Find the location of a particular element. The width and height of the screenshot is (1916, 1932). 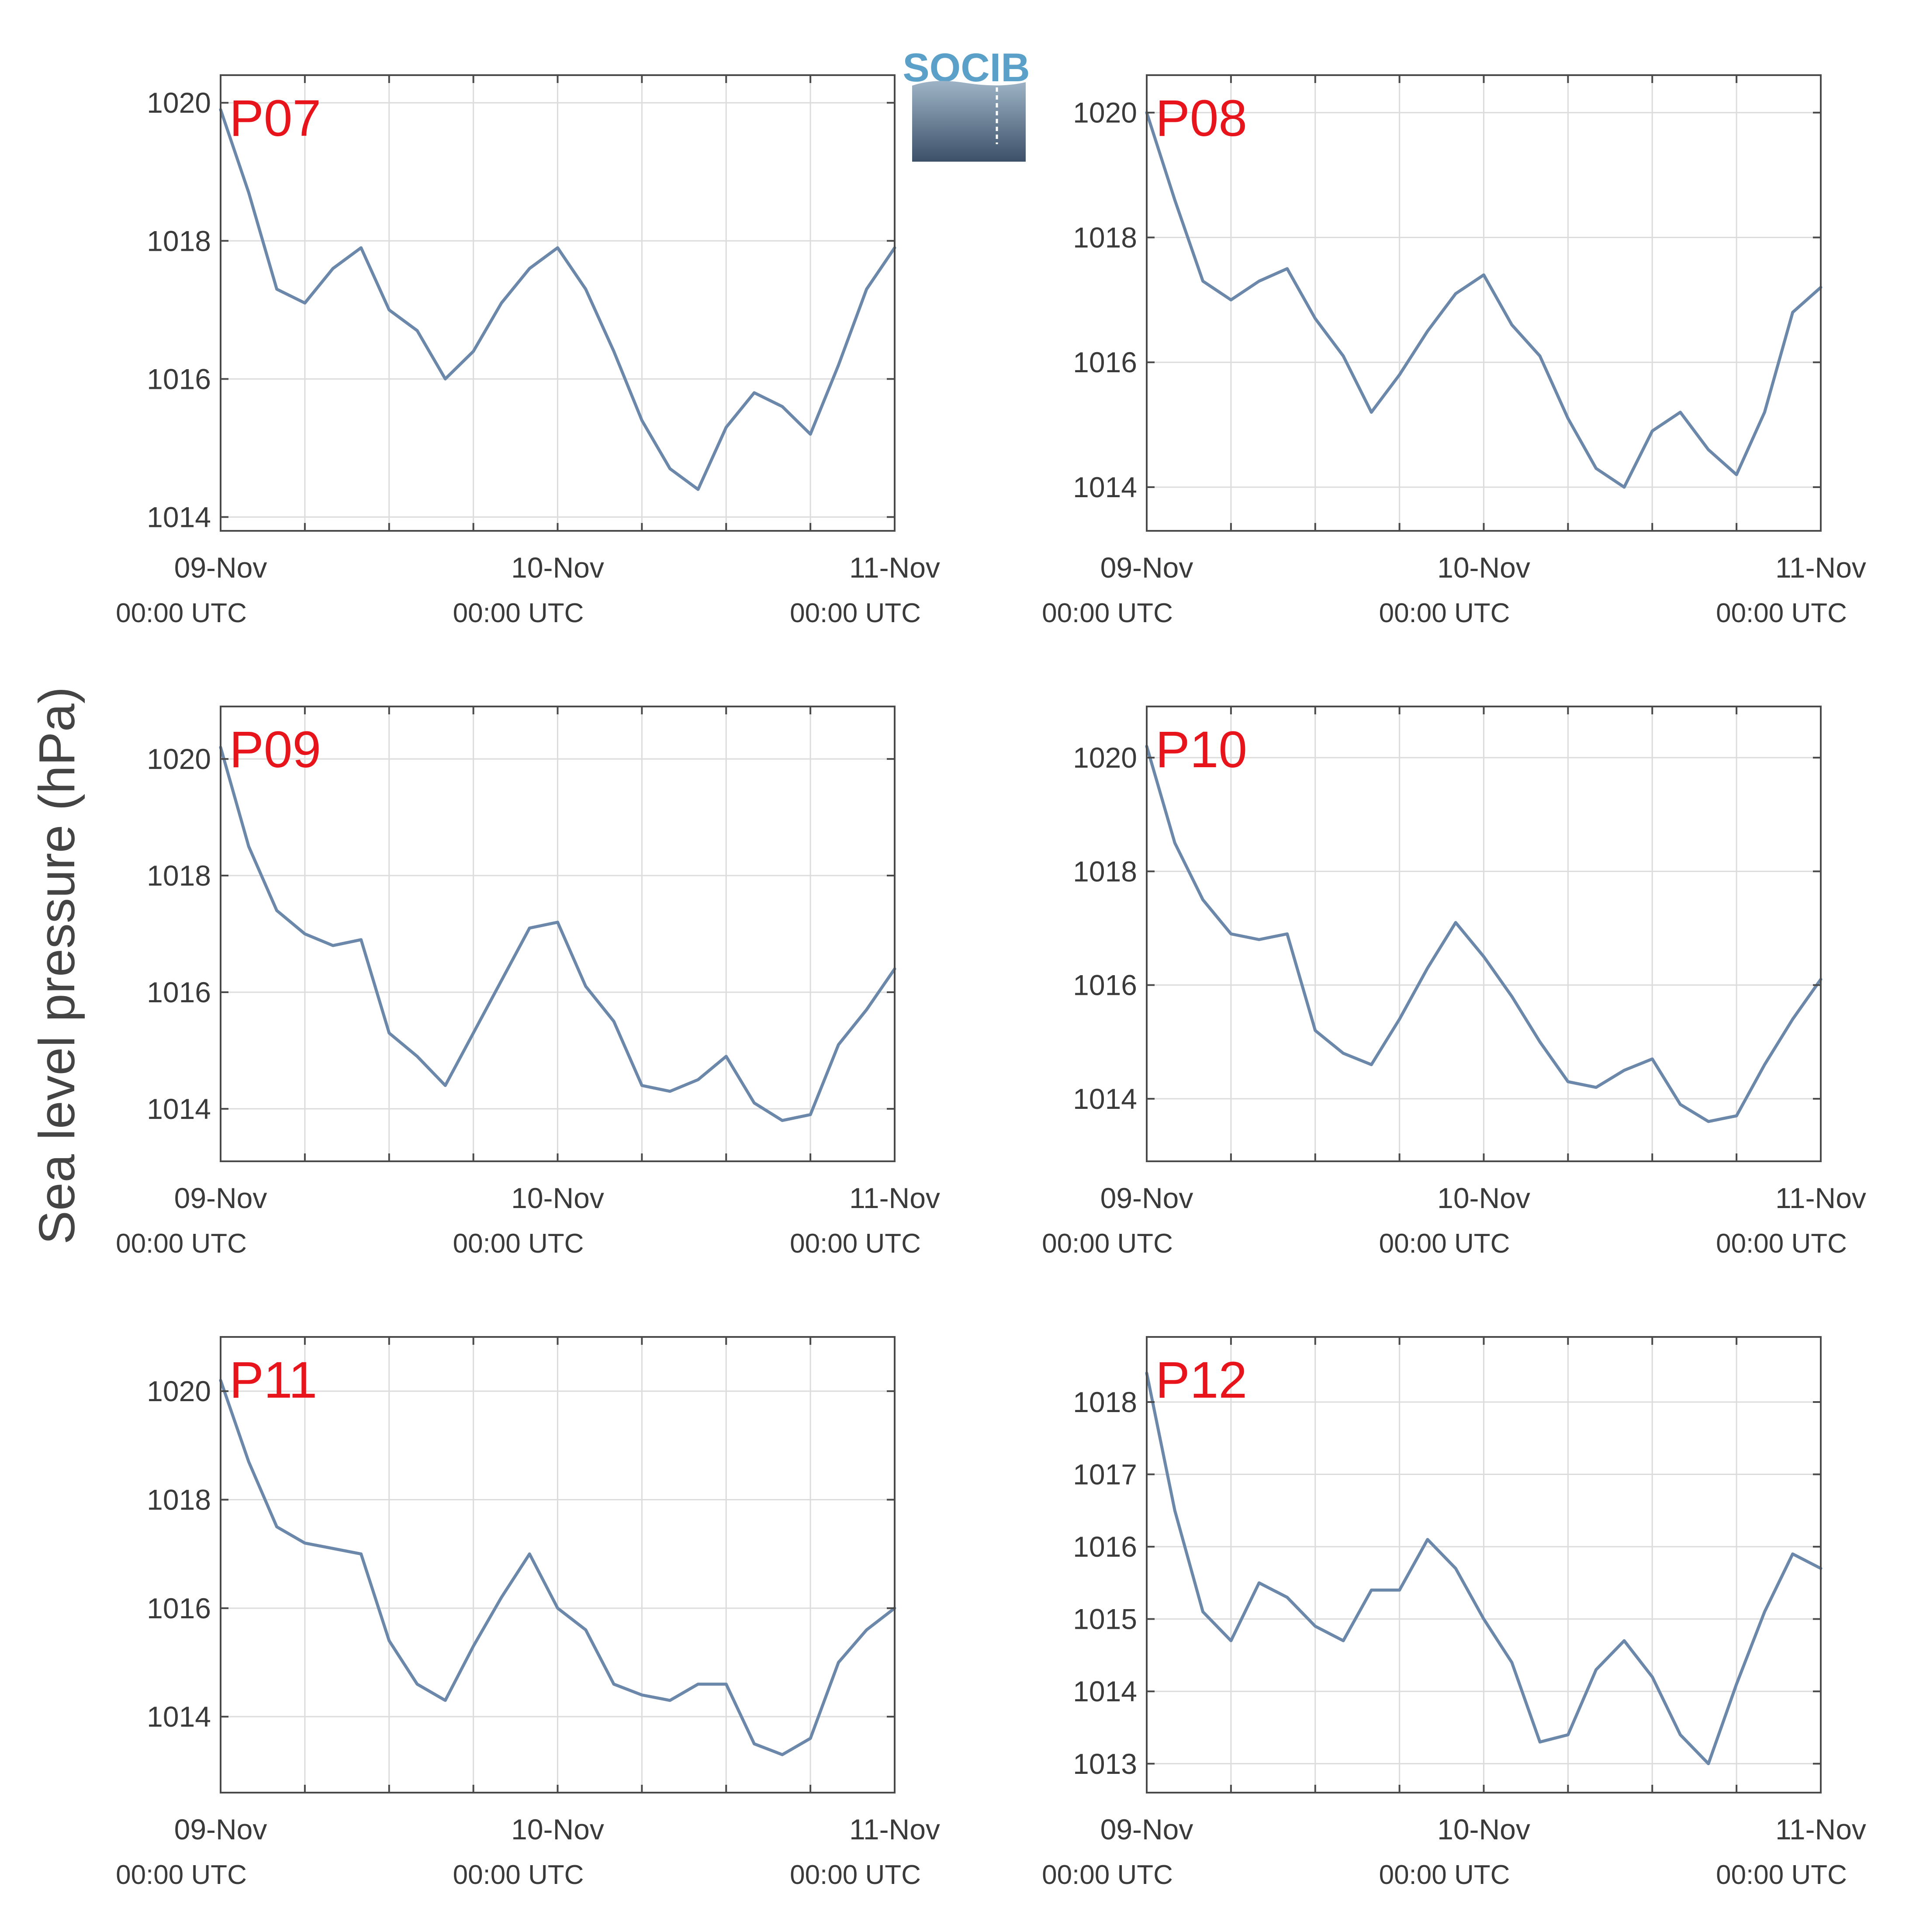

series-line-p10 is located at coordinates (1484, 933).